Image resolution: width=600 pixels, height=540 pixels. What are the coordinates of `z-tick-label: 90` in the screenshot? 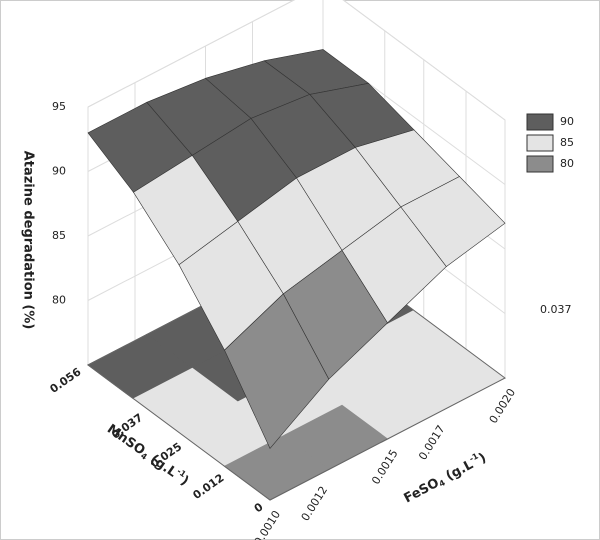 It's located at (59, 171).